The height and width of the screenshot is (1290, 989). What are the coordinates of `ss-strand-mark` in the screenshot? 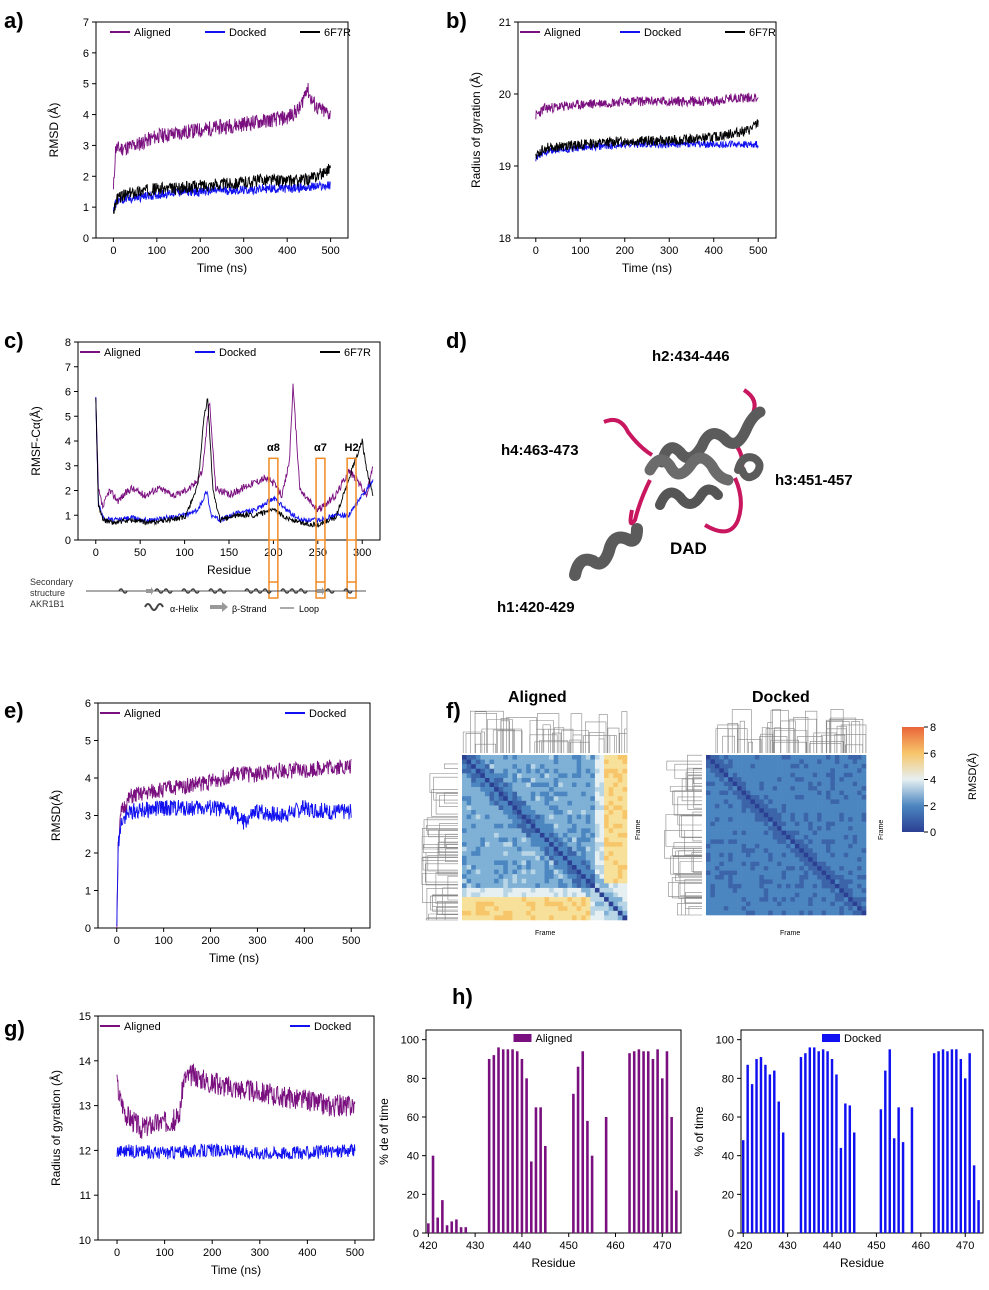 It's located at (150, 591).